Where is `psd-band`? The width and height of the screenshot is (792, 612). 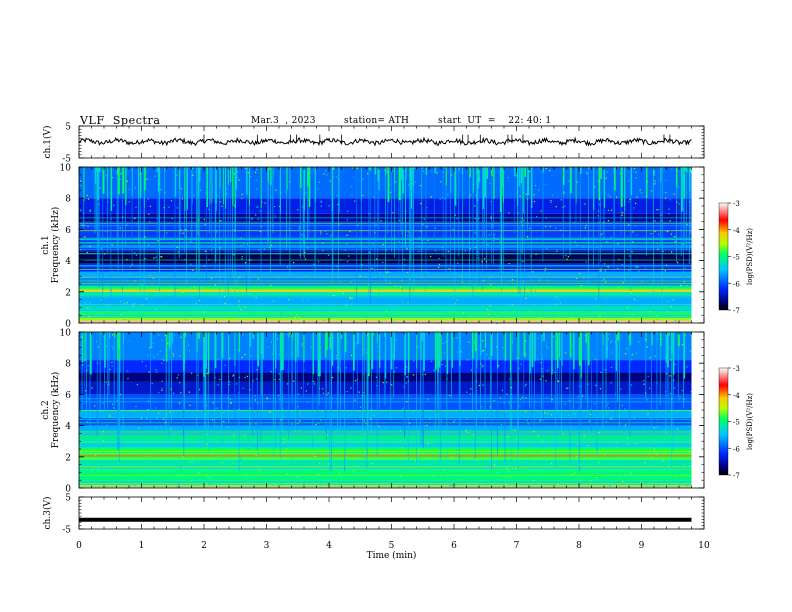
psd-band is located at coordinates (385, 294).